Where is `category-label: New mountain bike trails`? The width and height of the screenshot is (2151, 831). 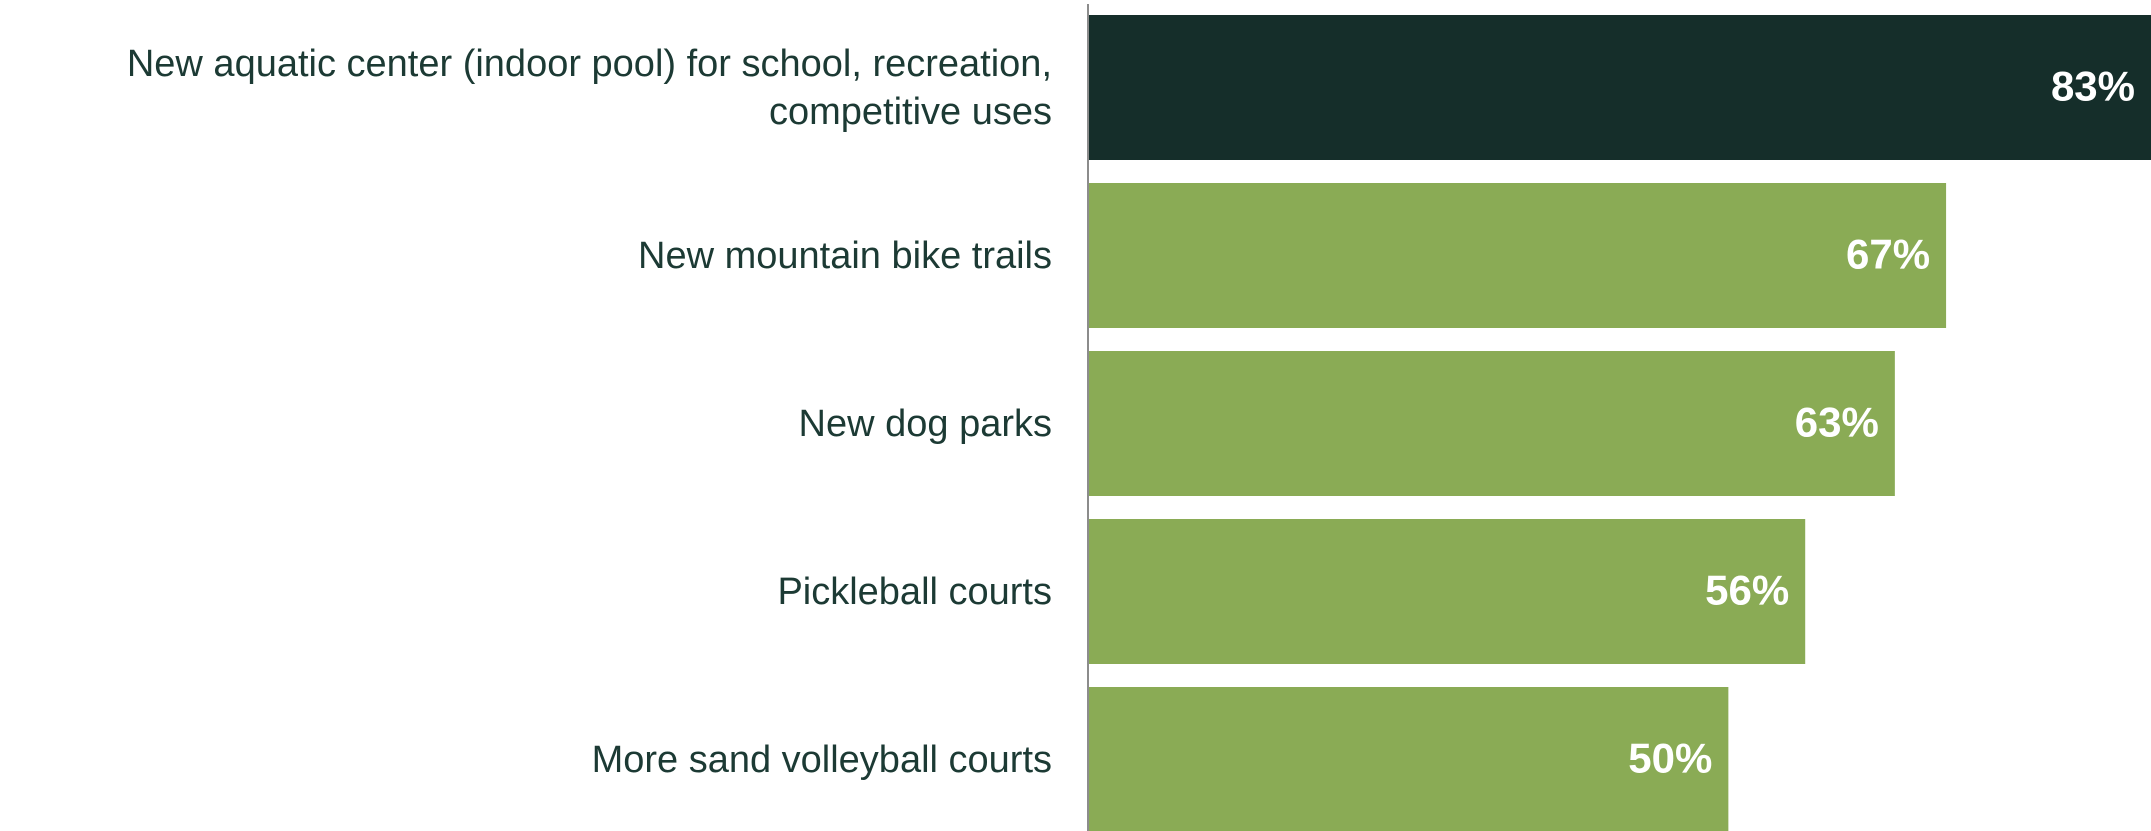
category-label: New mountain bike trails is located at coordinates (845, 255).